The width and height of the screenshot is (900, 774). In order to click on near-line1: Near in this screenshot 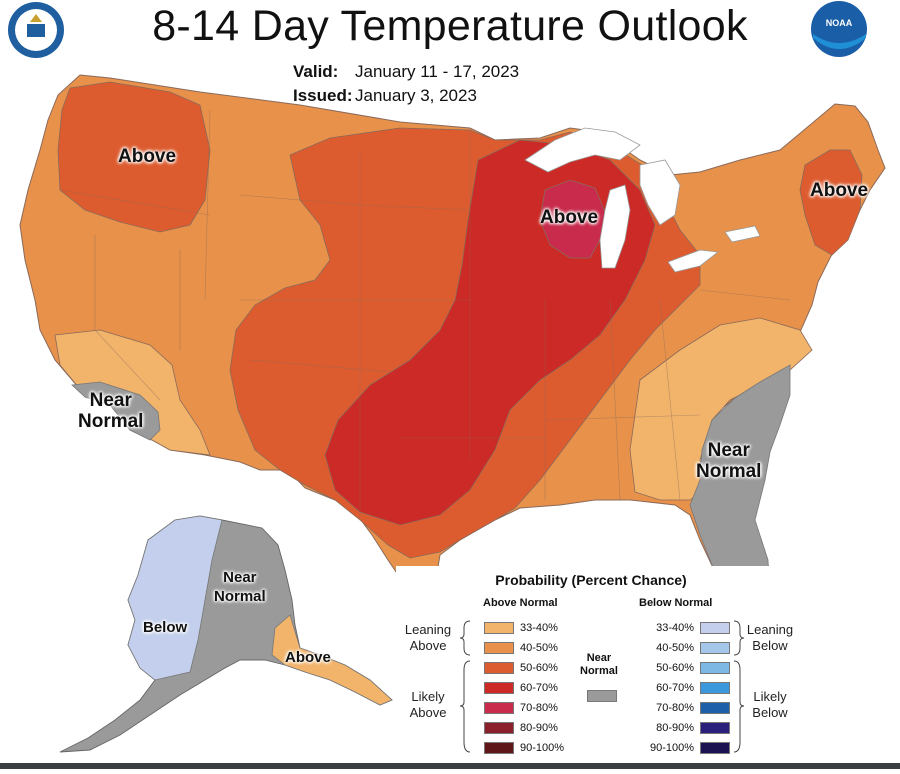, I will do `click(599, 658)`.